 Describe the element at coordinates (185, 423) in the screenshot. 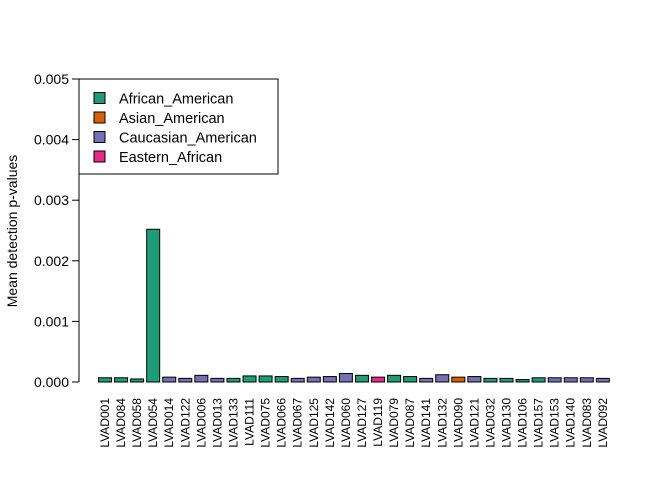

I see `x-tick-label: LVAD122` at that location.